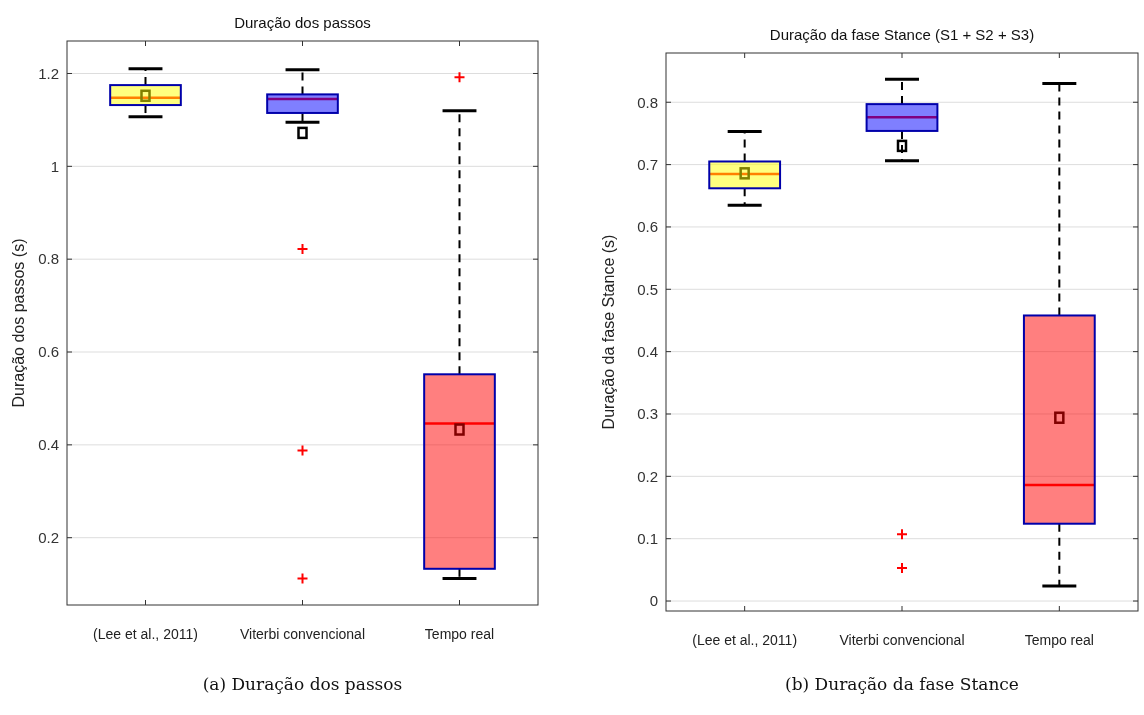  What do you see at coordinates (608, 332) in the screenshot?
I see `y-axis-title: Duração da fase Stance (s)` at bounding box center [608, 332].